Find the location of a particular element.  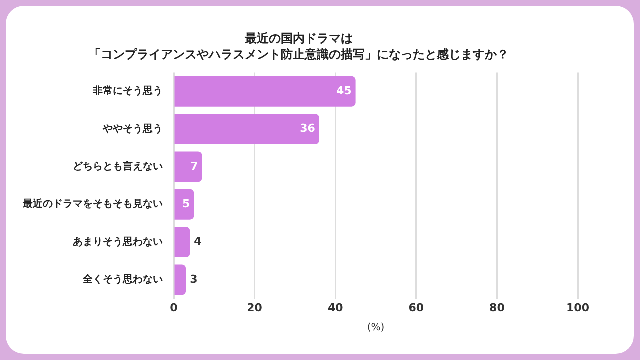

x-tick-label: 100 is located at coordinates (578, 307).